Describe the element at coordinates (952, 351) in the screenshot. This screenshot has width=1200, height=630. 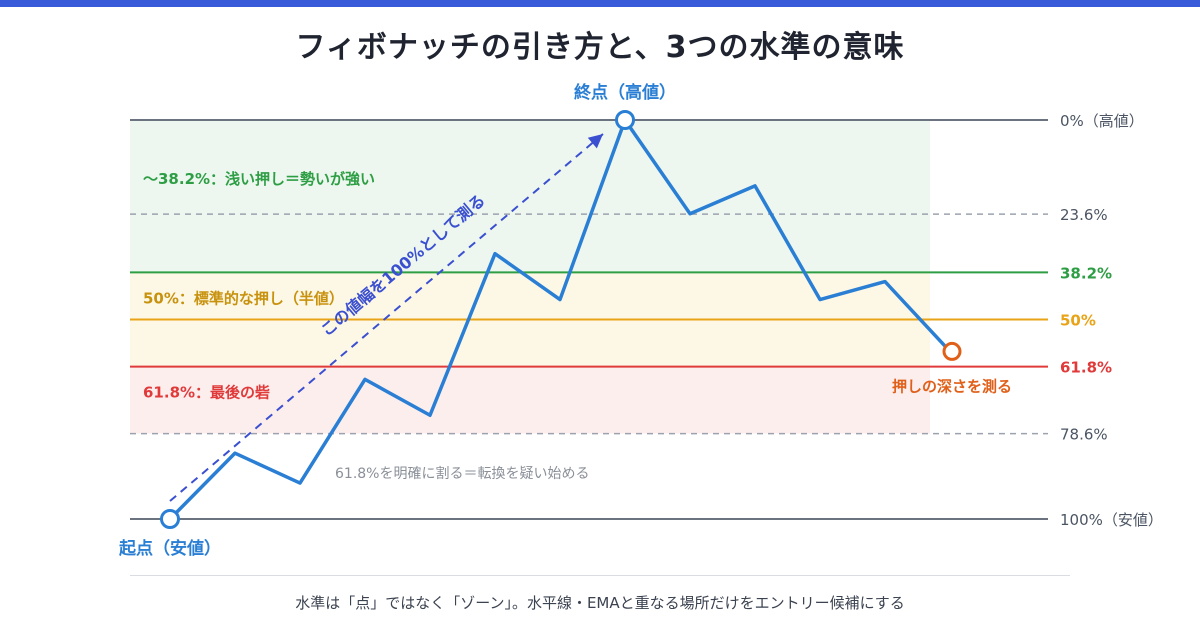
I see `retrace-marker` at that location.